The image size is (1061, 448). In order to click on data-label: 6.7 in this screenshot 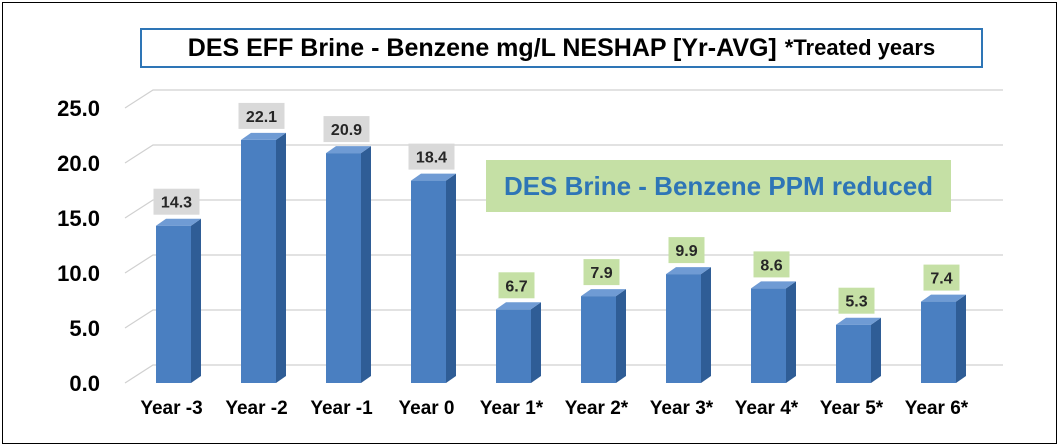, I will do `click(516, 285)`.